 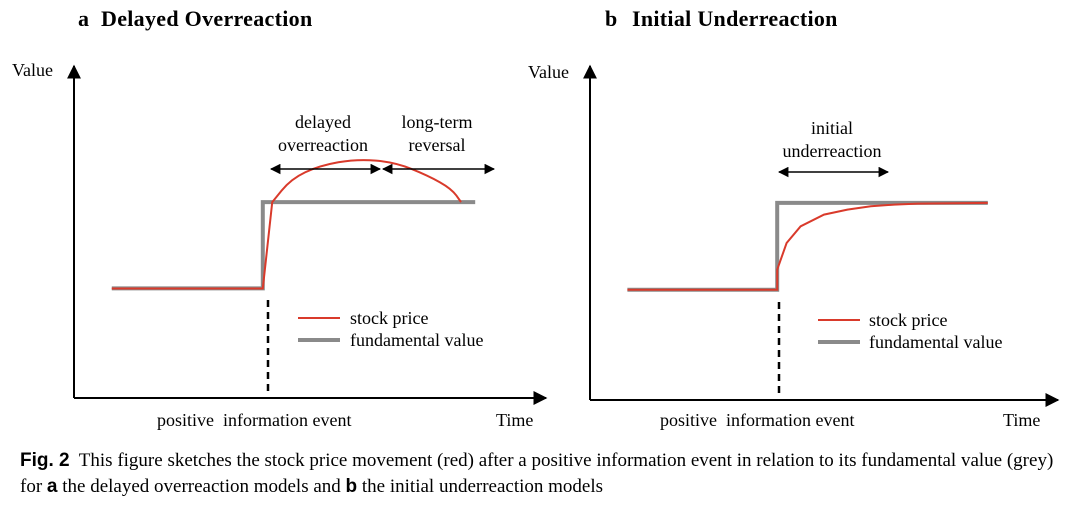 I want to click on panel-b-legend-fundamental-label: fundamental value, so click(x=935, y=342).